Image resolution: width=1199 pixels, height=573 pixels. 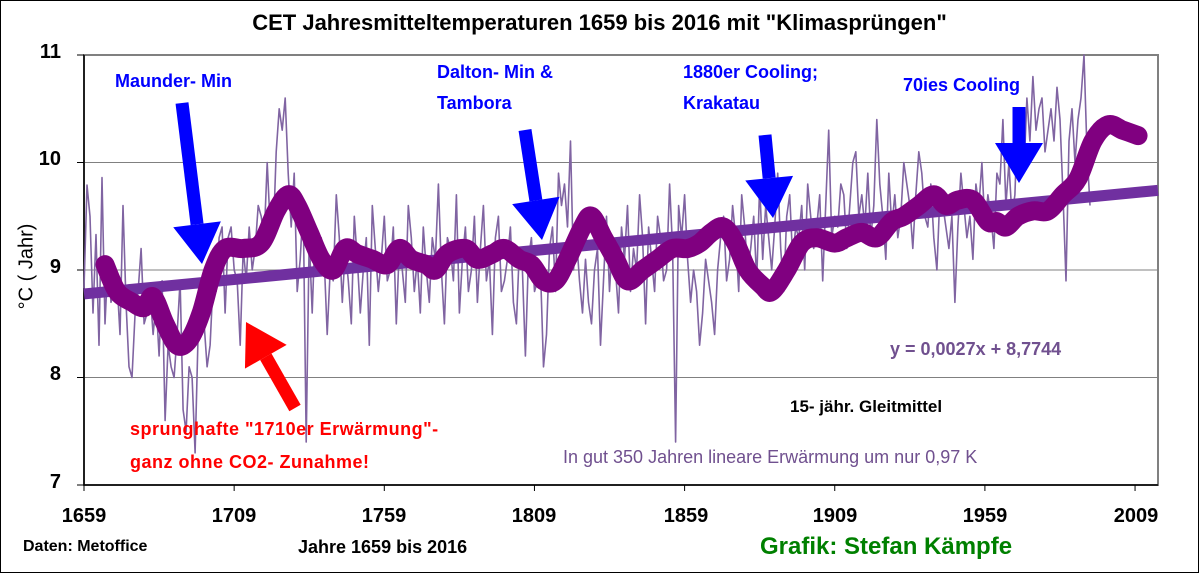 I want to click on credit: Grafik: Stefan Kämpfe, so click(x=886, y=546).